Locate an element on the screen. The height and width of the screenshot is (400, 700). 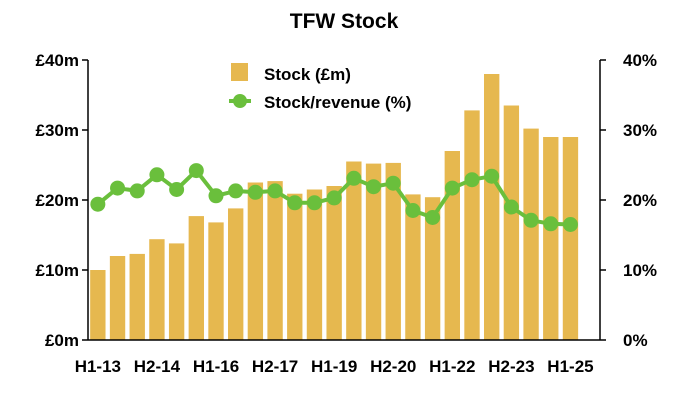
x-tick-label: H2-14 is located at coordinates (157, 366).